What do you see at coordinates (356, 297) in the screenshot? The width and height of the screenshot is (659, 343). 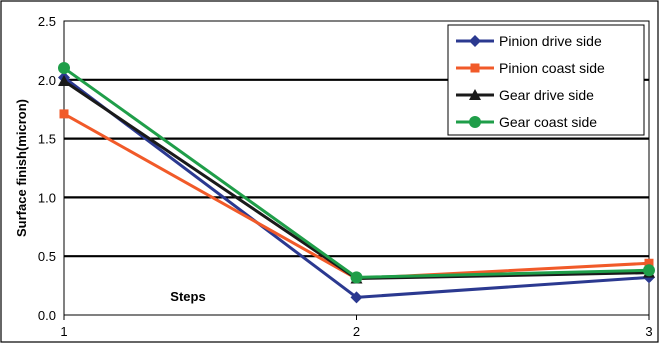 I see `data-point-pinion-drive-side` at bounding box center [356, 297].